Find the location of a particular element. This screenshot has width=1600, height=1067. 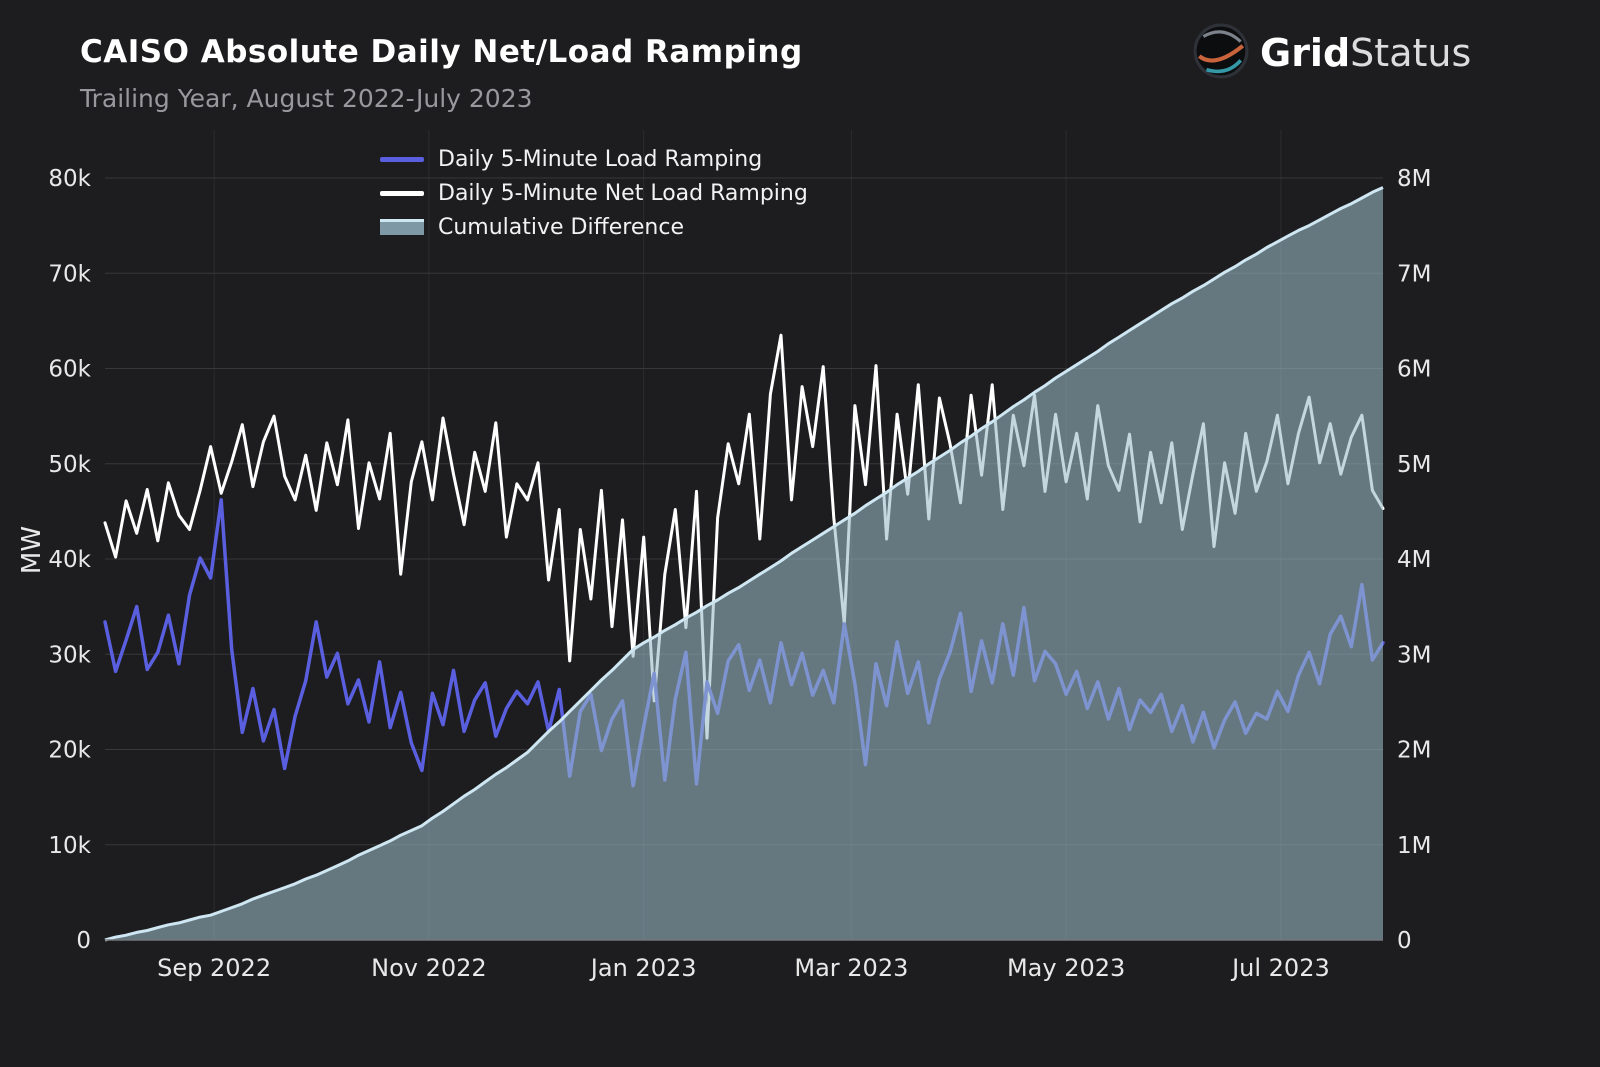

y-left-tick-label: 80k is located at coordinates (69, 179).